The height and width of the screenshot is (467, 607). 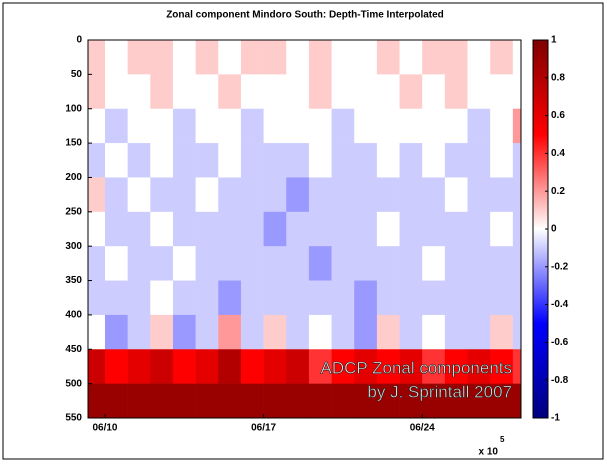 I want to click on colorbar-tick-label: 0.8, so click(x=558, y=77).